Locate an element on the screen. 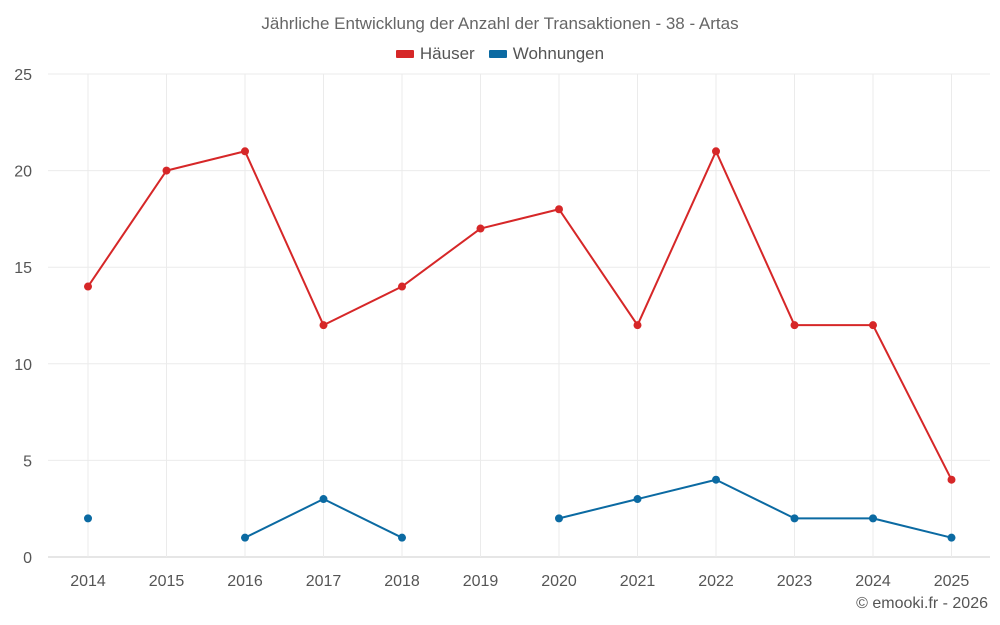 This screenshot has height=625, width=1000. data-point-wohnungen-2018 is located at coordinates (402, 537).